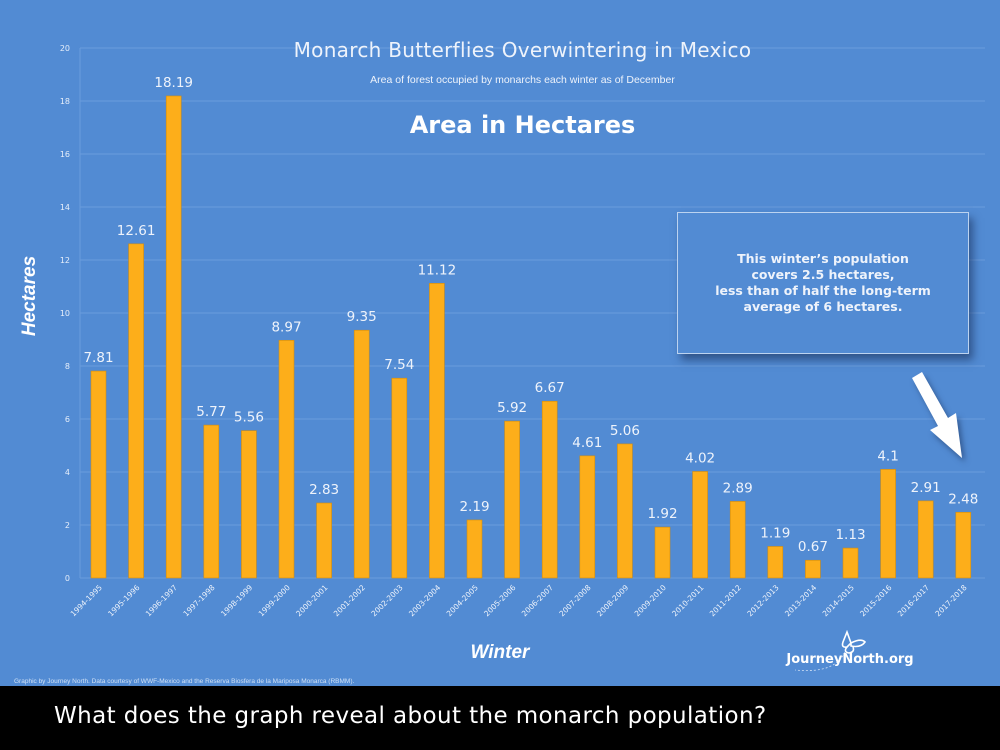 Image resolution: width=1000 pixels, height=750 pixels. I want to click on callout-line: covers 2.5 hectares,, so click(823, 274).